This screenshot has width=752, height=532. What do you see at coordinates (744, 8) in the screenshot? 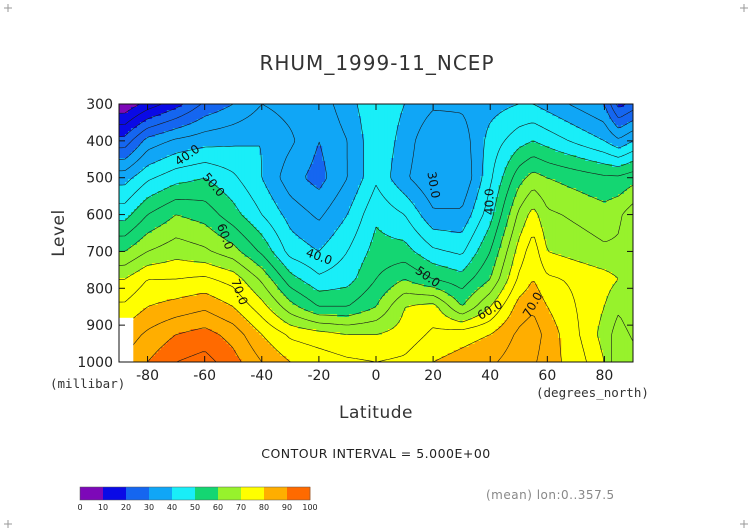
I see `crop-mark-top-right` at bounding box center [744, 8].